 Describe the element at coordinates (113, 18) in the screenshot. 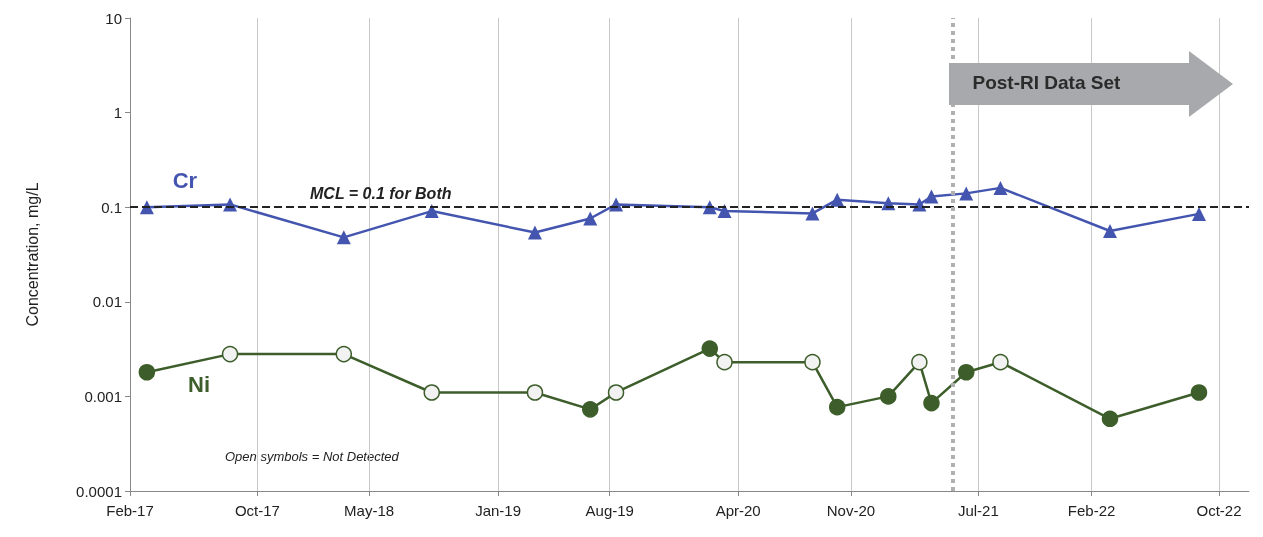

I see `y-tick-label: 10` at that location.